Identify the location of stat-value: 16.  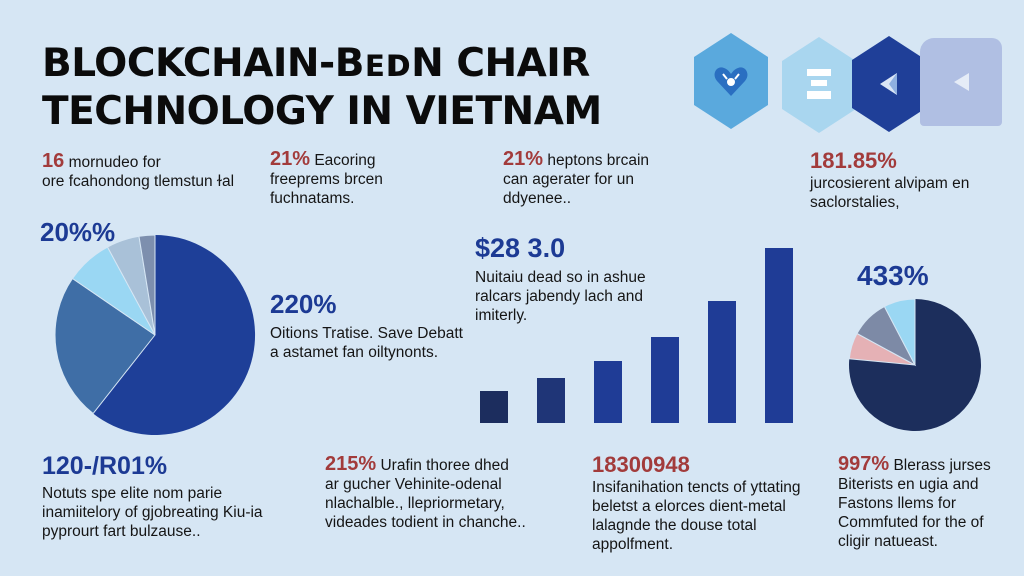
(53, 161).